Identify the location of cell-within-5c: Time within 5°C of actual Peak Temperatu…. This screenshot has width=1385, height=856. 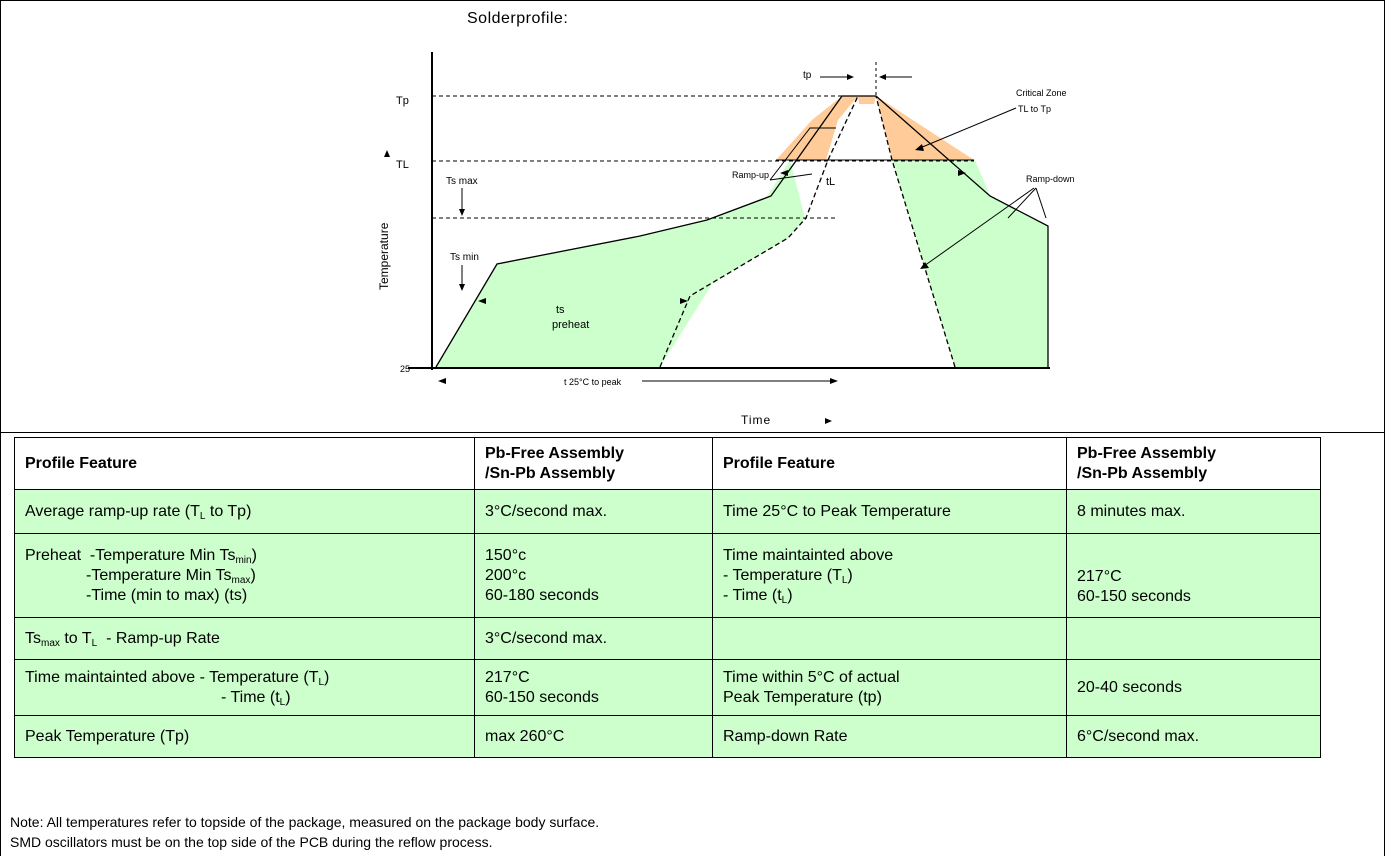
(889, 687).